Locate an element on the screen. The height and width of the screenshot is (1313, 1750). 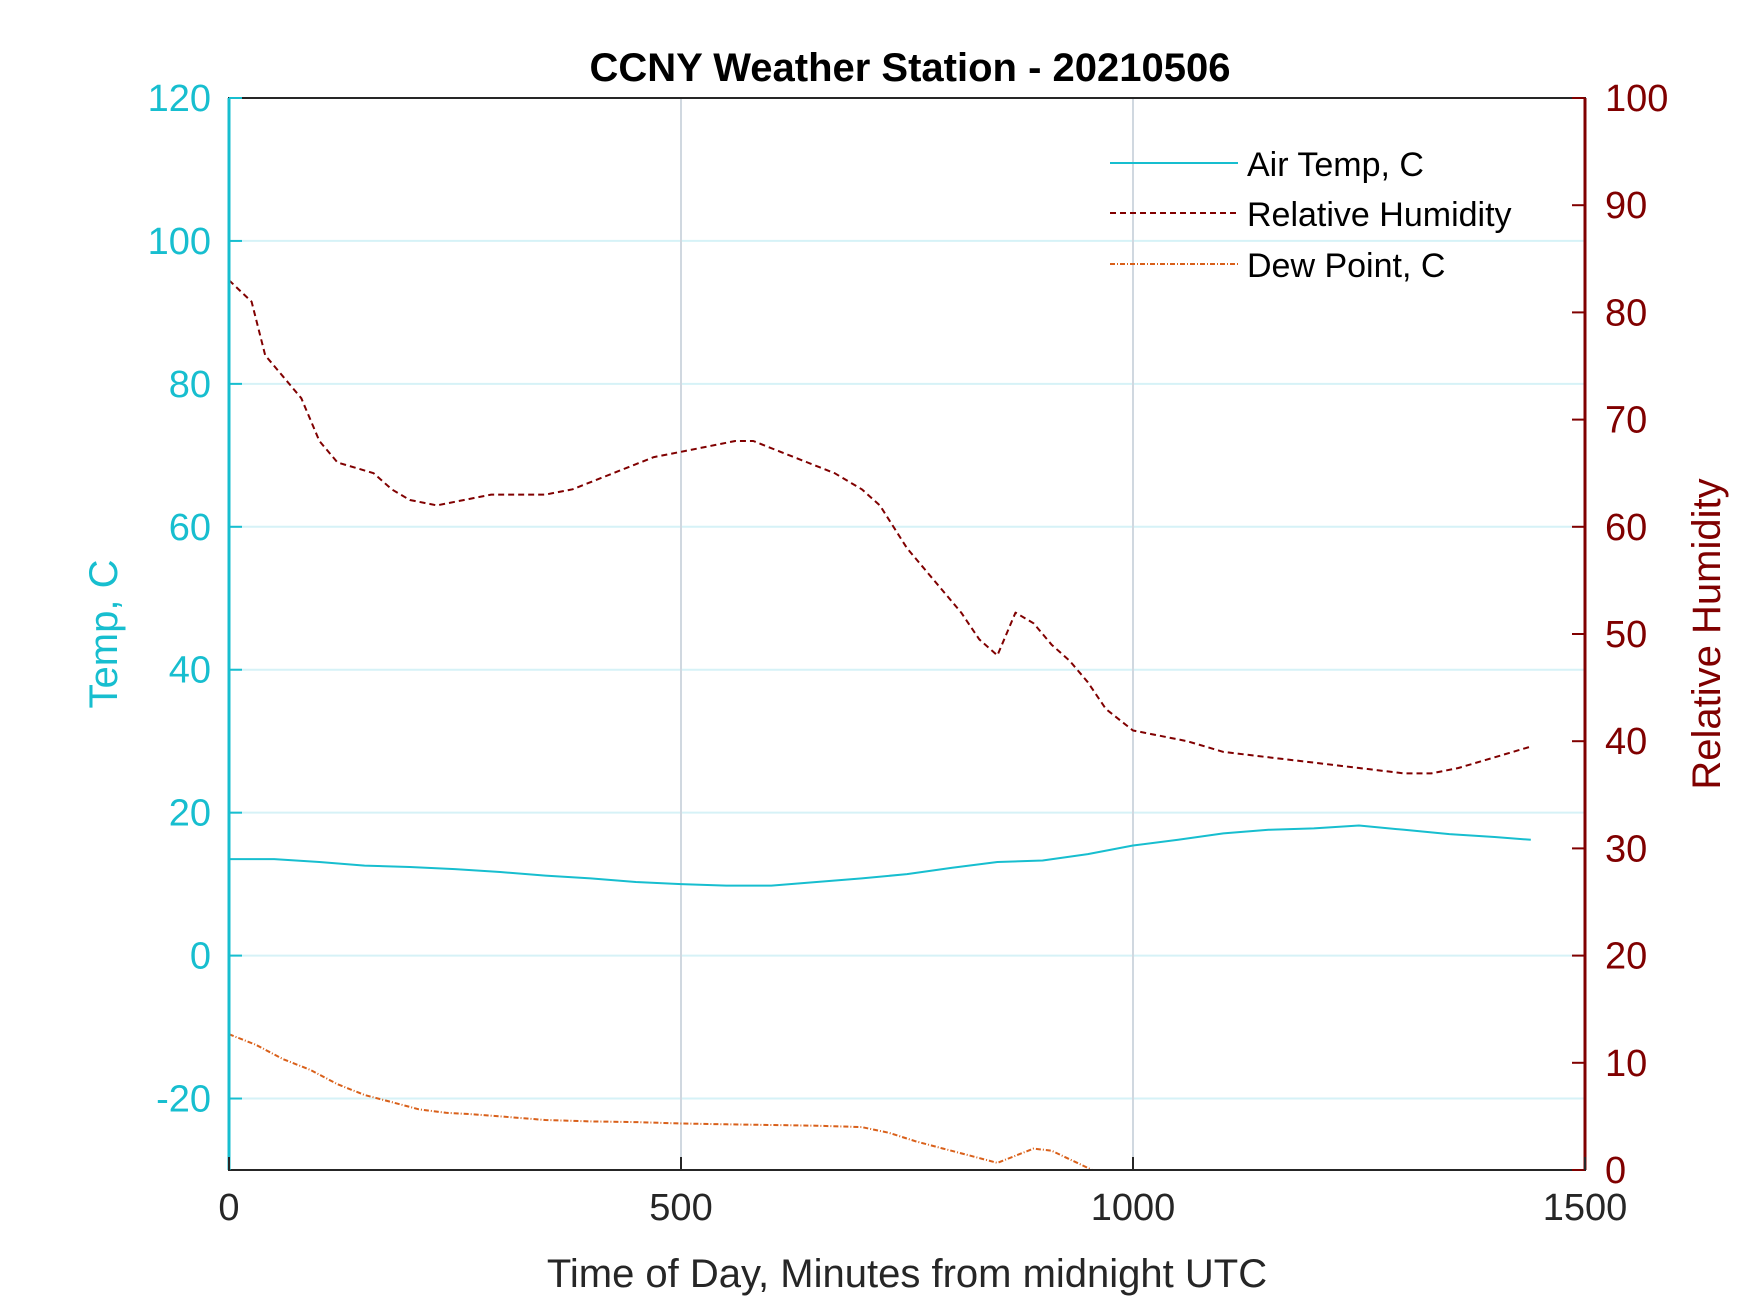
right-tick-label-10: 10 is located at coordinates (1626, 1064).